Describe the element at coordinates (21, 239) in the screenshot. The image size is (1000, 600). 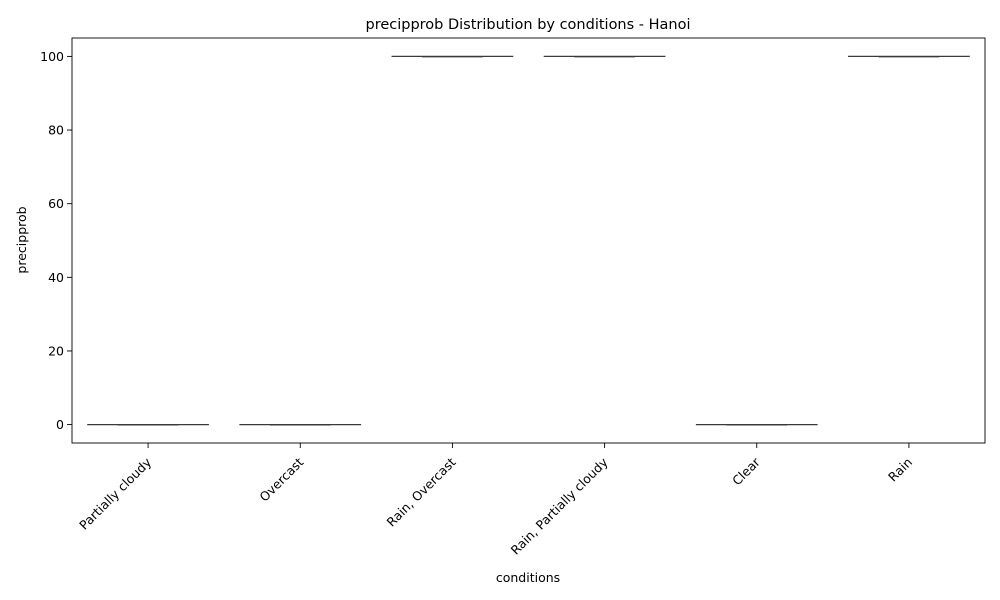
I see `y-axis-label: precipprob` at that location.